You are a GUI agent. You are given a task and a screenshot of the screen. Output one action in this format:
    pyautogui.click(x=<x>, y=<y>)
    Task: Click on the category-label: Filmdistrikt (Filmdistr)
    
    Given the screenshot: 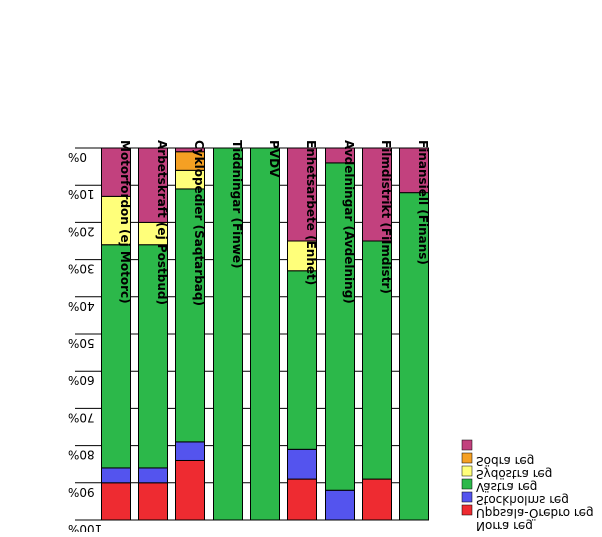 What is the action you would take?
    pyautogui.click(x=386, y=217)
    